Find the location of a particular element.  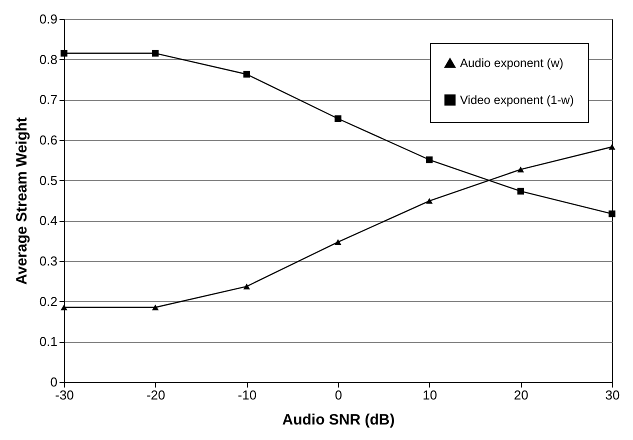

y-tick-label: 0.7 is located at coordinates (48, 100).